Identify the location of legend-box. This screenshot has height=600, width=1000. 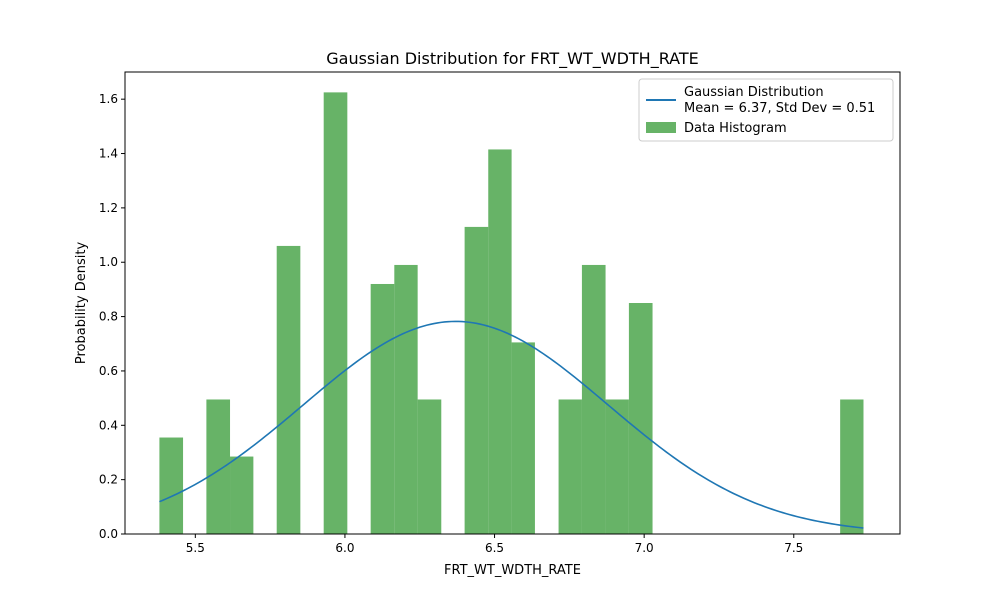
(766, 110).